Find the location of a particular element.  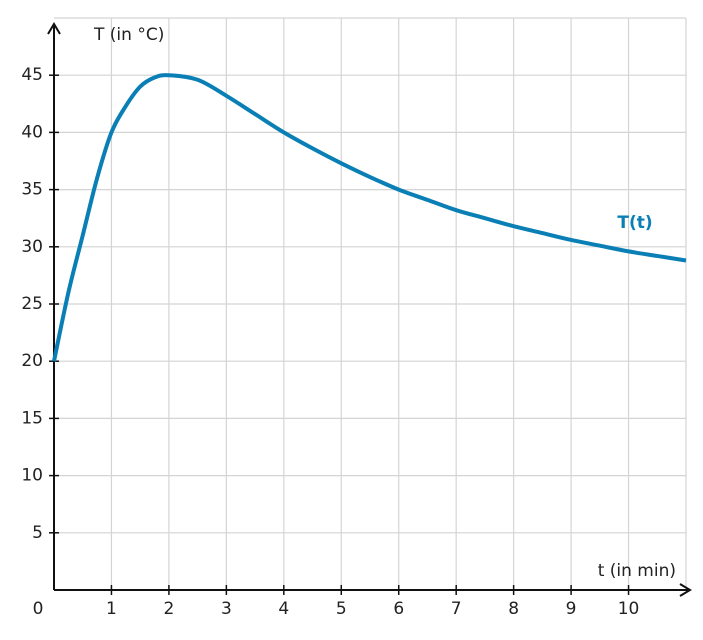

curve-label: T(t) is located at coordinates (634, 223).